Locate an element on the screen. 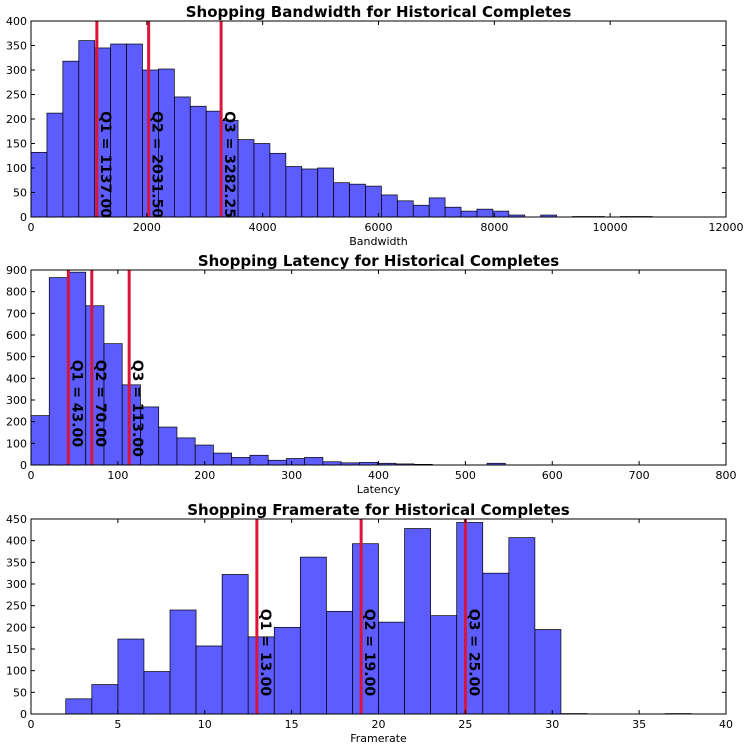 The image size is (748, 750). x-tick-label: 500 is located at coordinates (465, 475).